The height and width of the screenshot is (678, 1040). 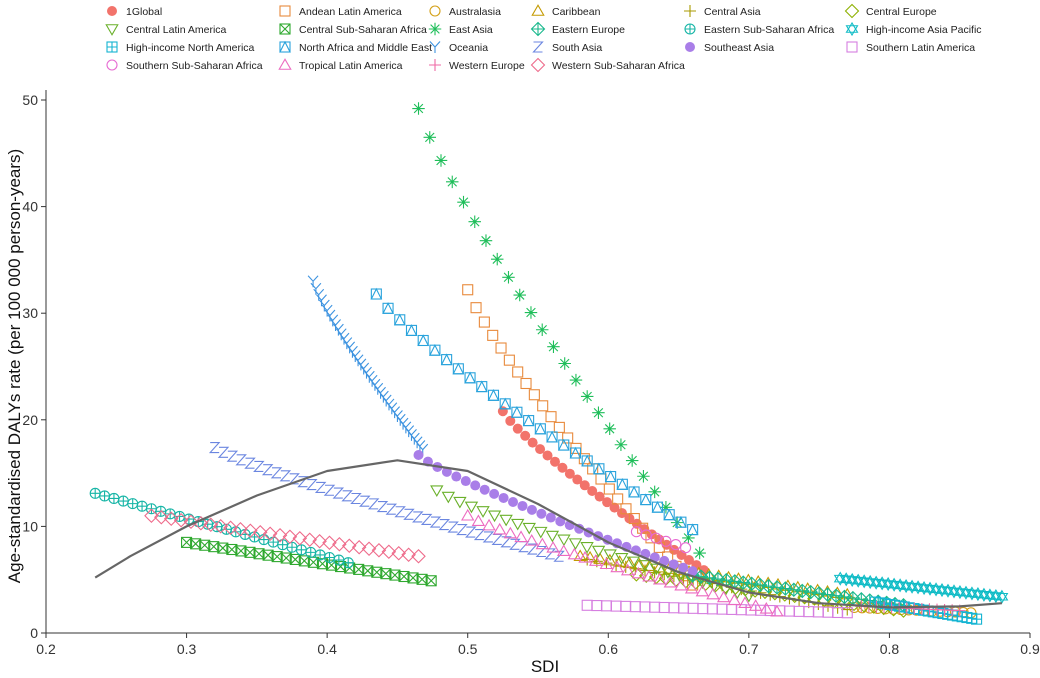 What do you see at coordinates (355, 47) in the screenshot?
I see `legend-item-north-africa-and-middle-east: North Africa and Middle East` at bounding box center [355, 47].